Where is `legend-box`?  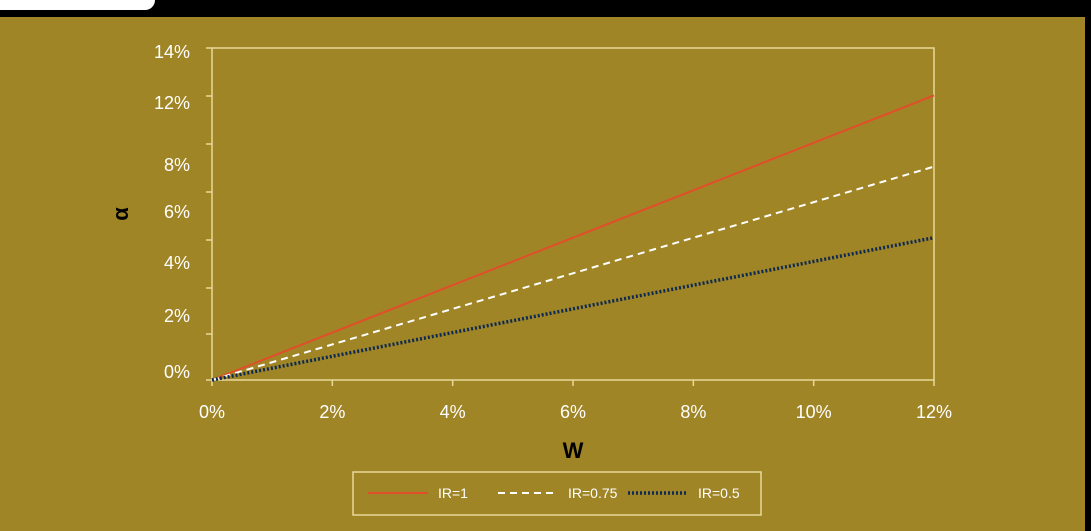
legend-box is located at coordinates (557, 493).